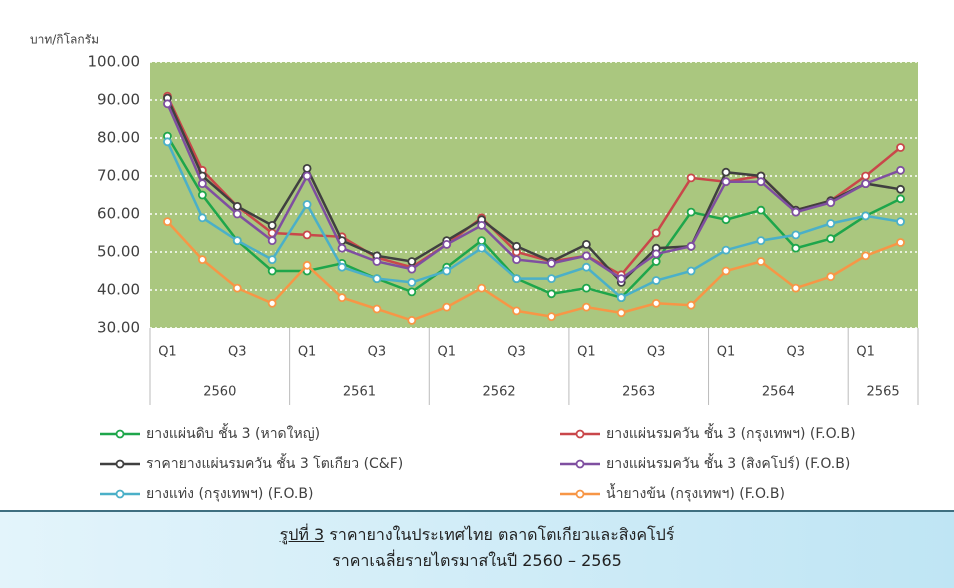  What do you see at coordinates (778, 392) in the screenshot?
I see `year-label: 2564` at bounding box center [778, 392].